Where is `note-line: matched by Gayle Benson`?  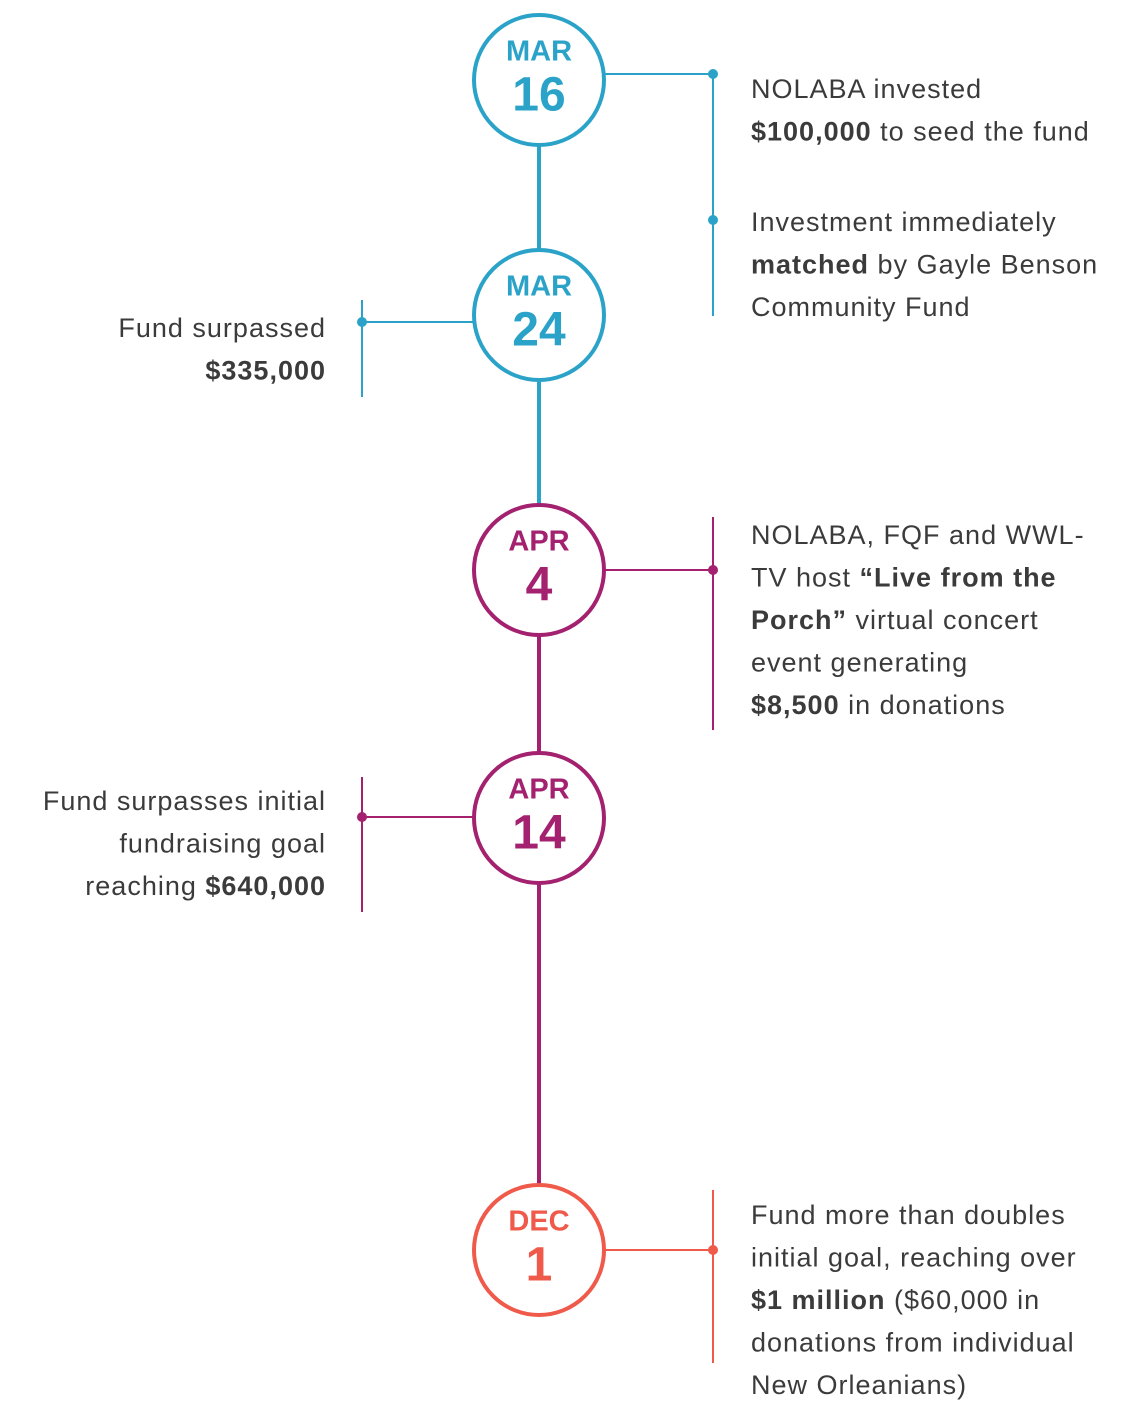
note-line: matched by Gayle Benson is located at coordinates (924, 265).